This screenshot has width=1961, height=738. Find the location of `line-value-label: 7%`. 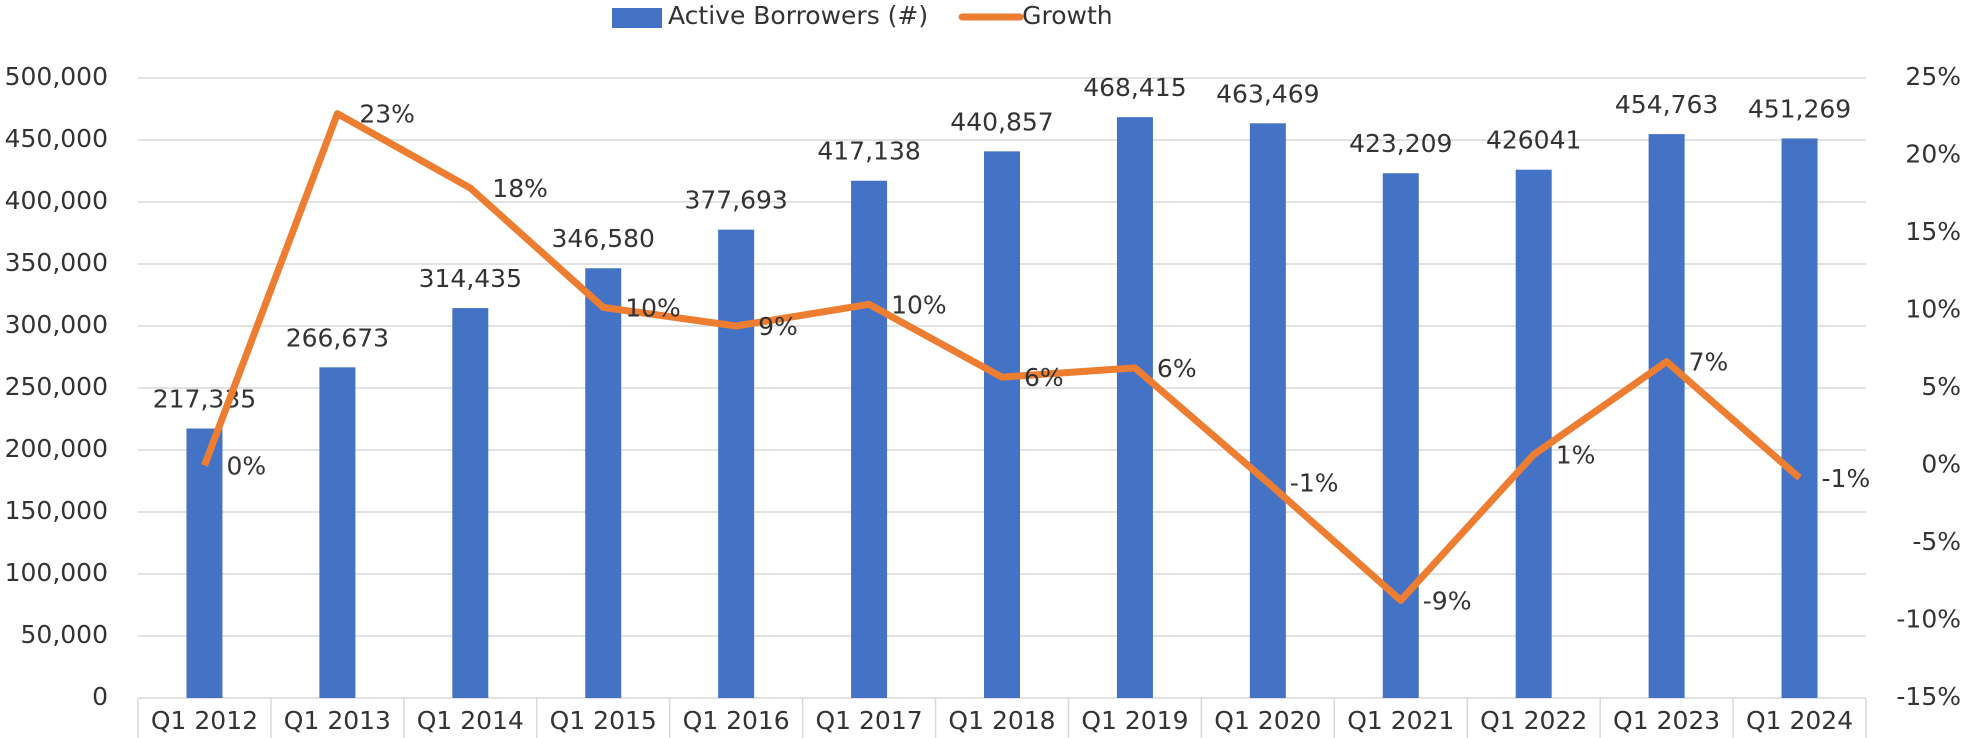

line-value-label: 7% is located at coordinates (1709, 362).